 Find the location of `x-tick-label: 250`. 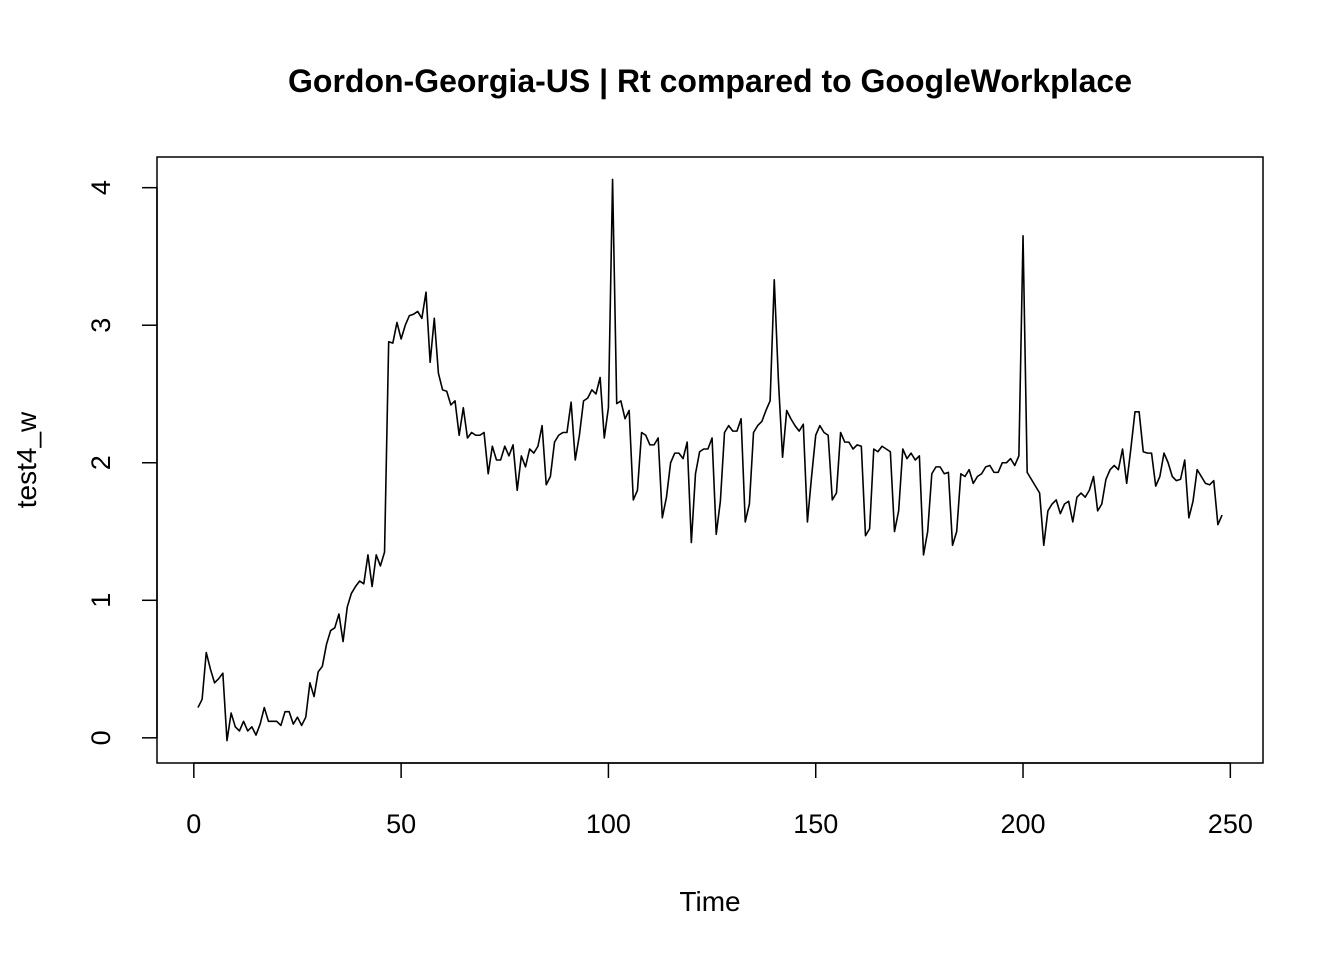

x-tick-label: 250 is located at coordinates (1230, 824).